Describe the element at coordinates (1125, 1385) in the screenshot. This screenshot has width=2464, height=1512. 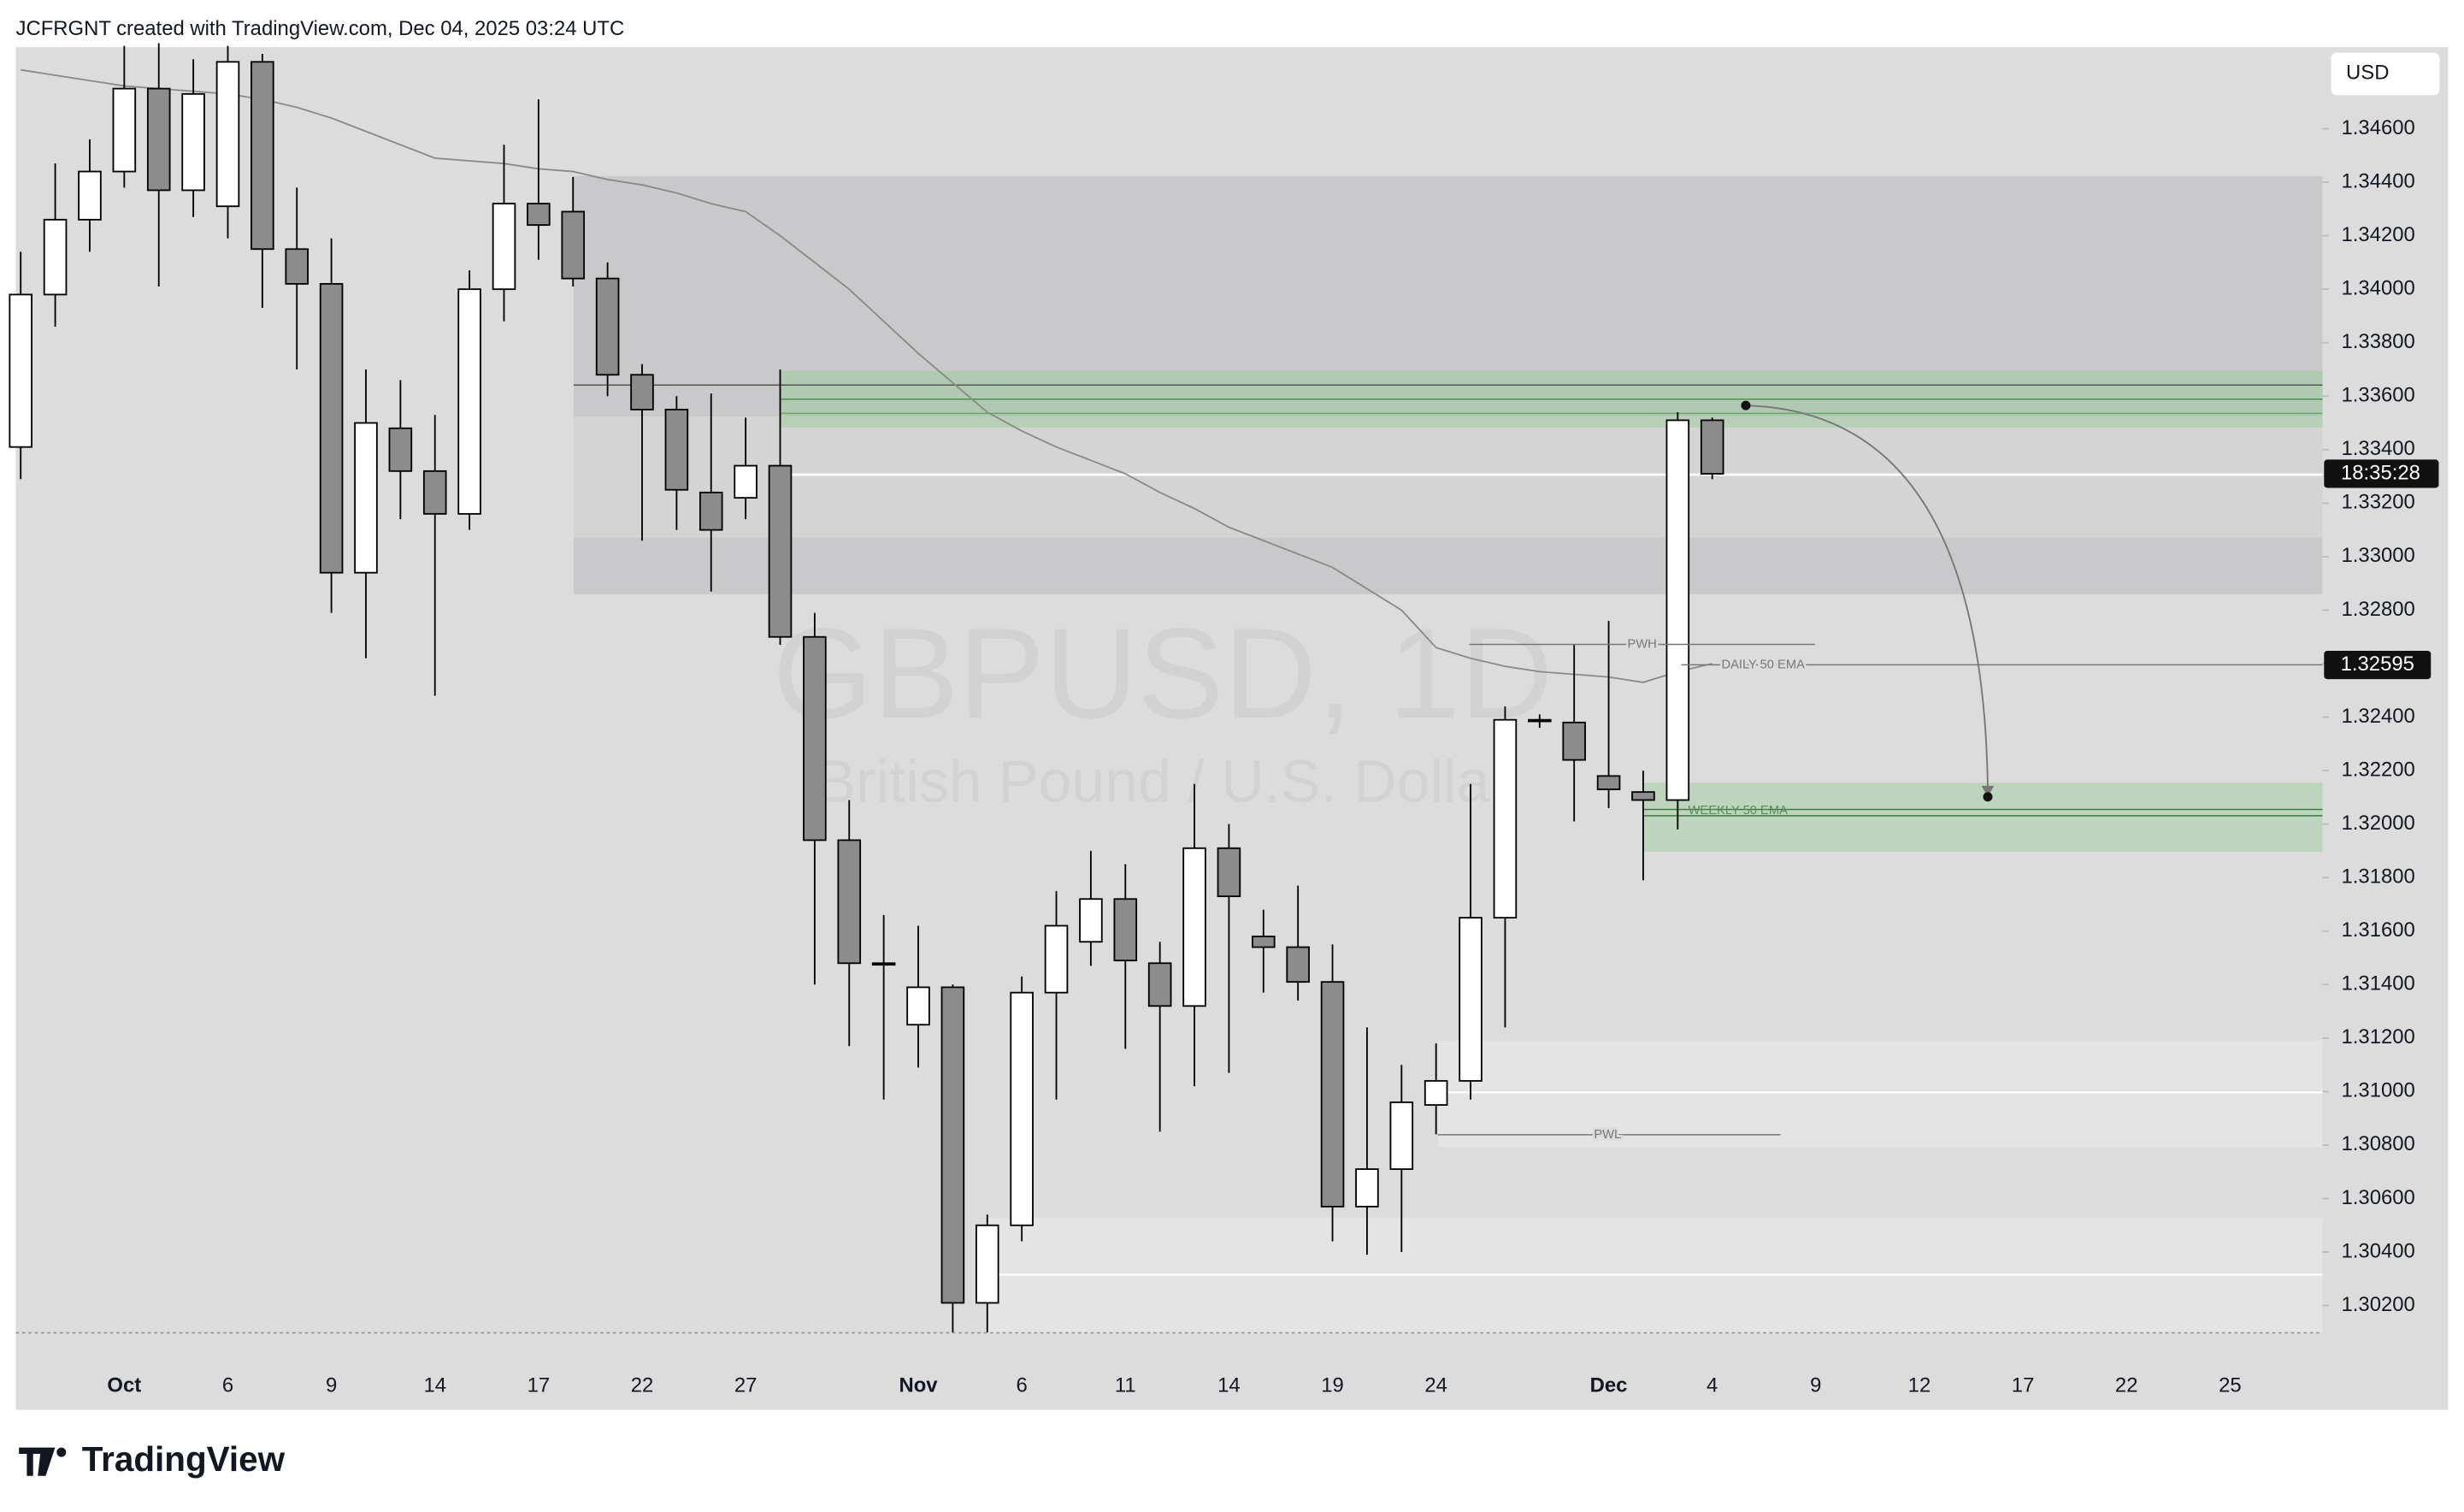
I see `x-tick-label: 11` at that location.